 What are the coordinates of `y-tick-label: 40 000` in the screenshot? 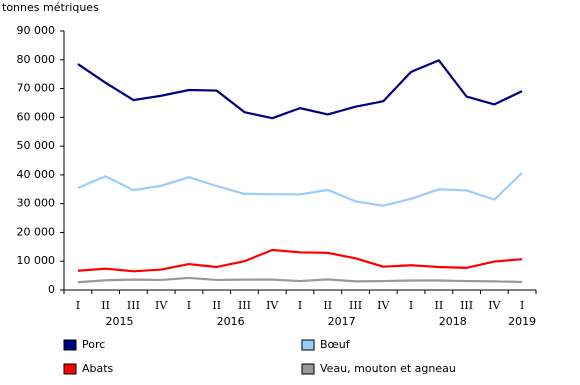 It's located at (36, 174).